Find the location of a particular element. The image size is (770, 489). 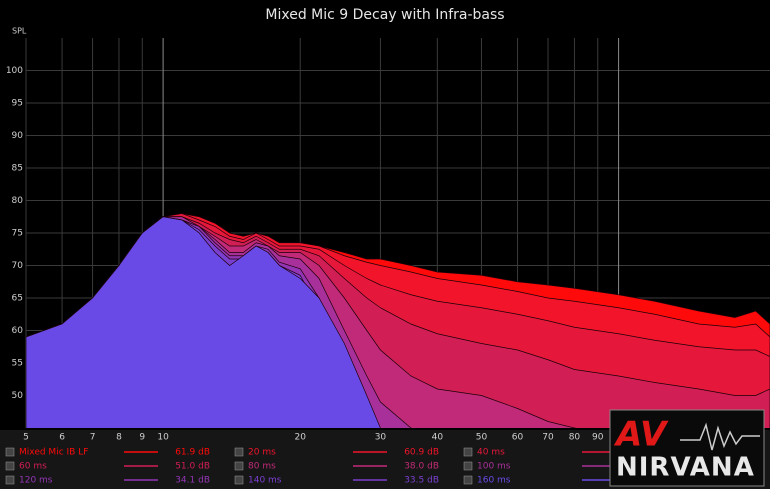

y-tick-label: 75 is located at coordinates (17, 234).